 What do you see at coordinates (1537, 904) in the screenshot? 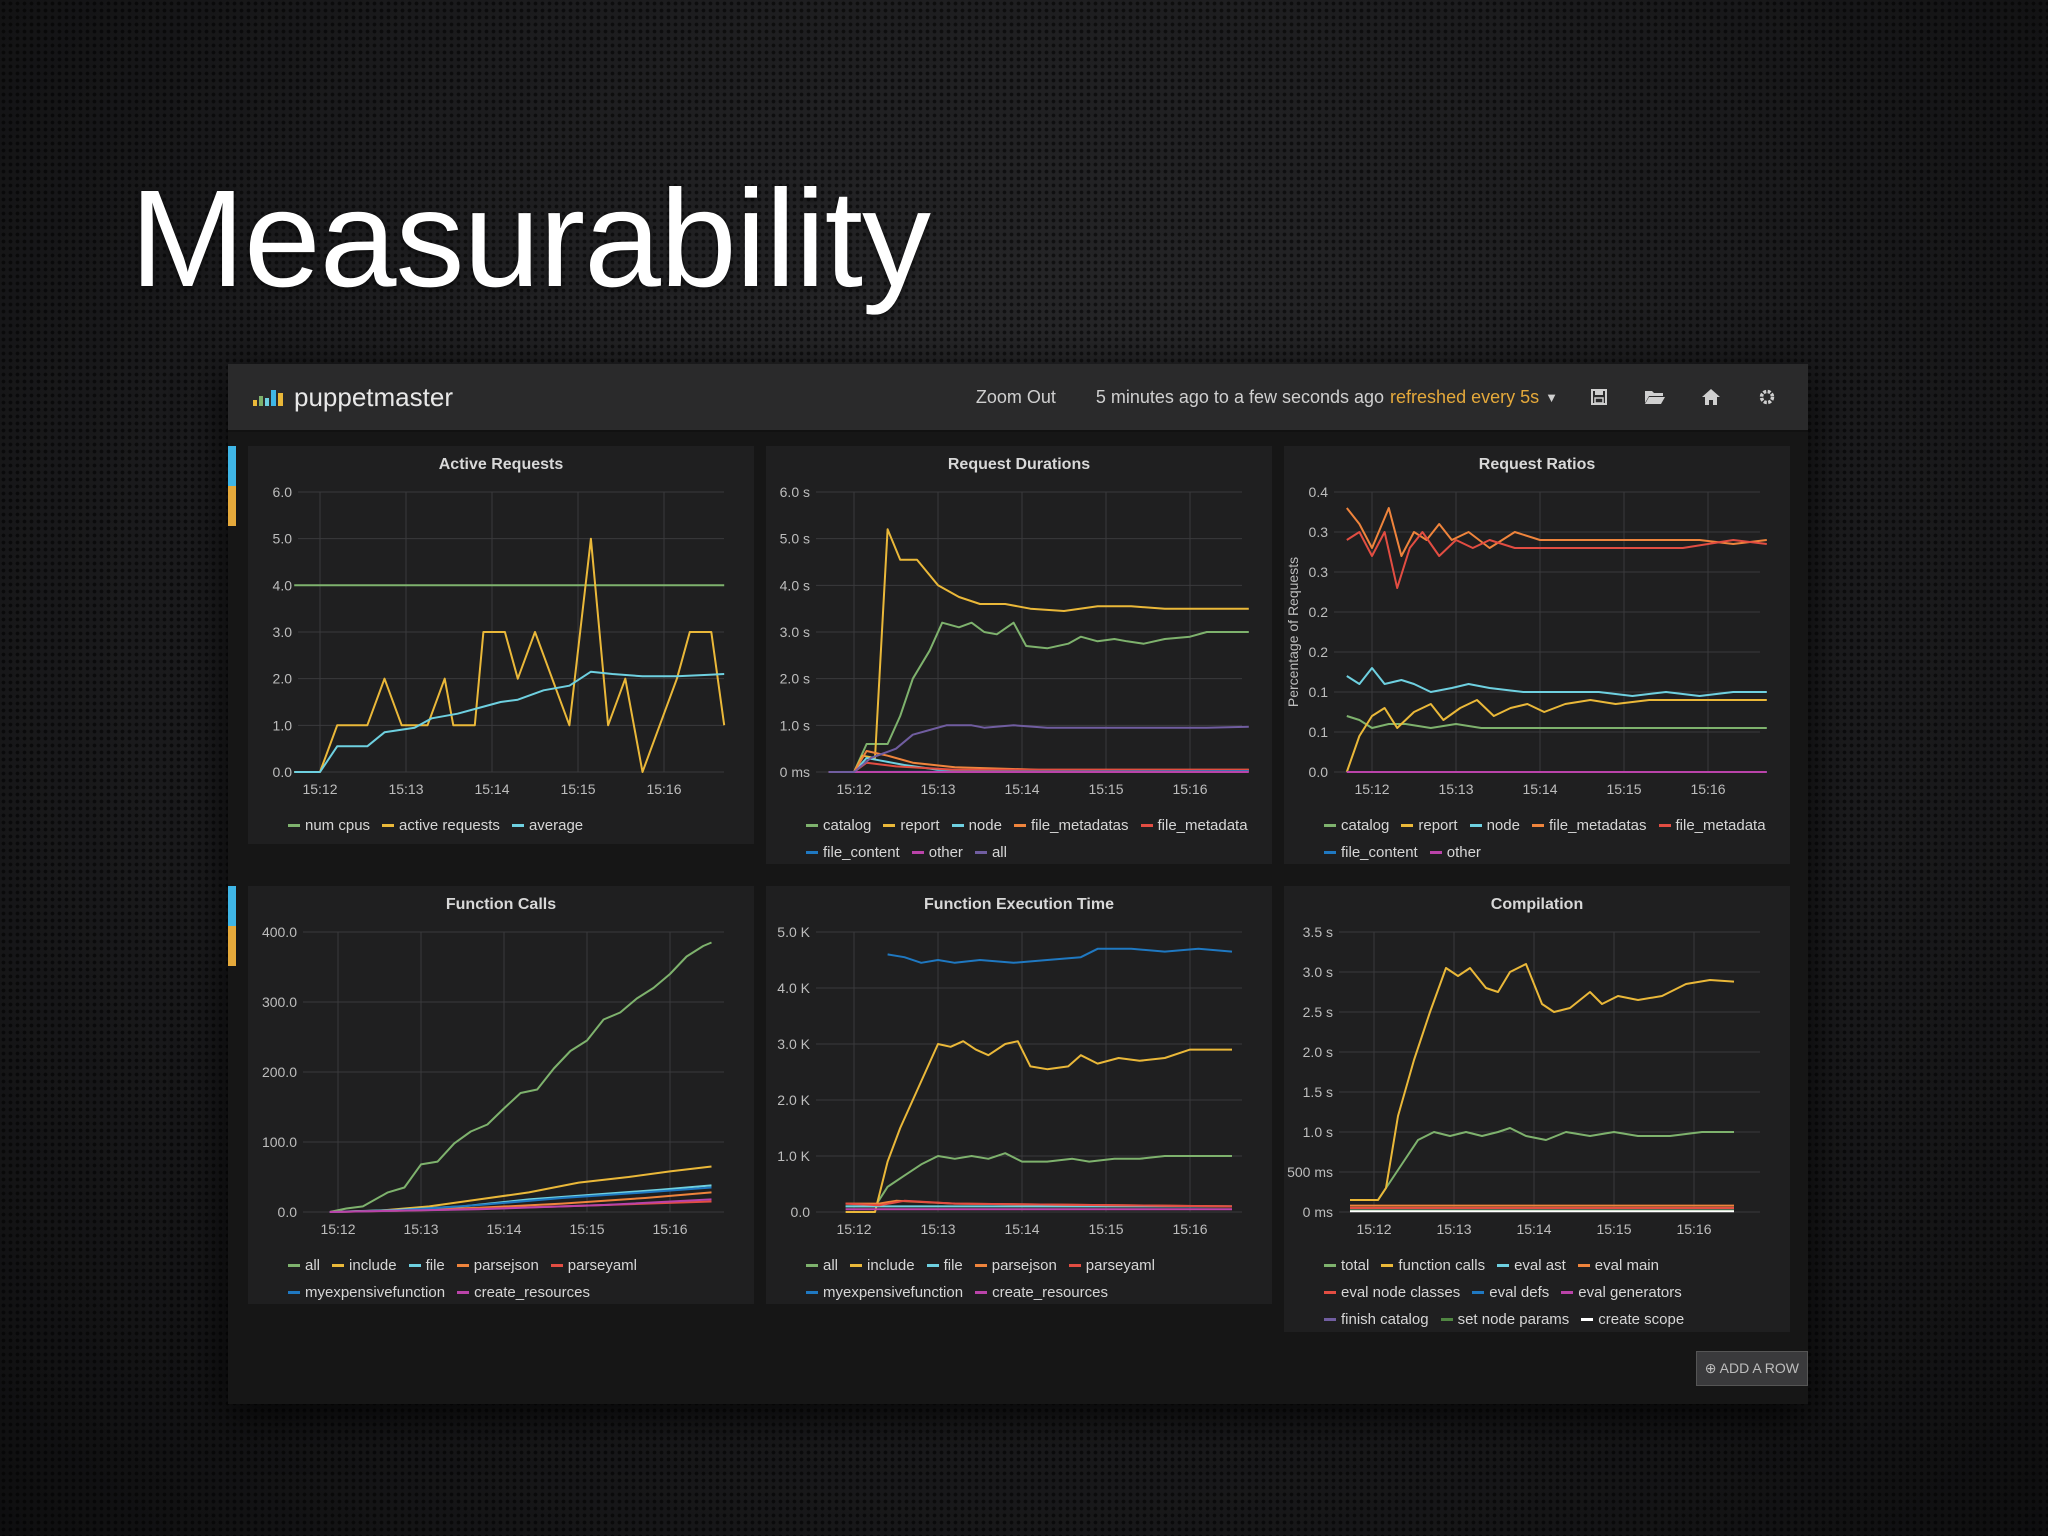
I see `panel-title: Compilation` at bounding box center [1537, 904].